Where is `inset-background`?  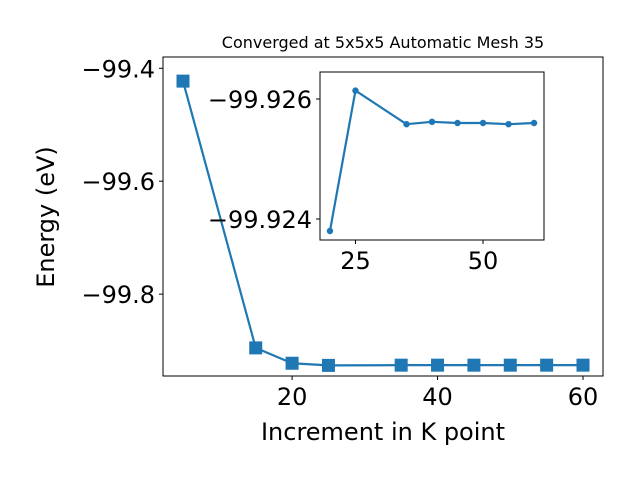
inset-background is located at coordinates (432, 156).